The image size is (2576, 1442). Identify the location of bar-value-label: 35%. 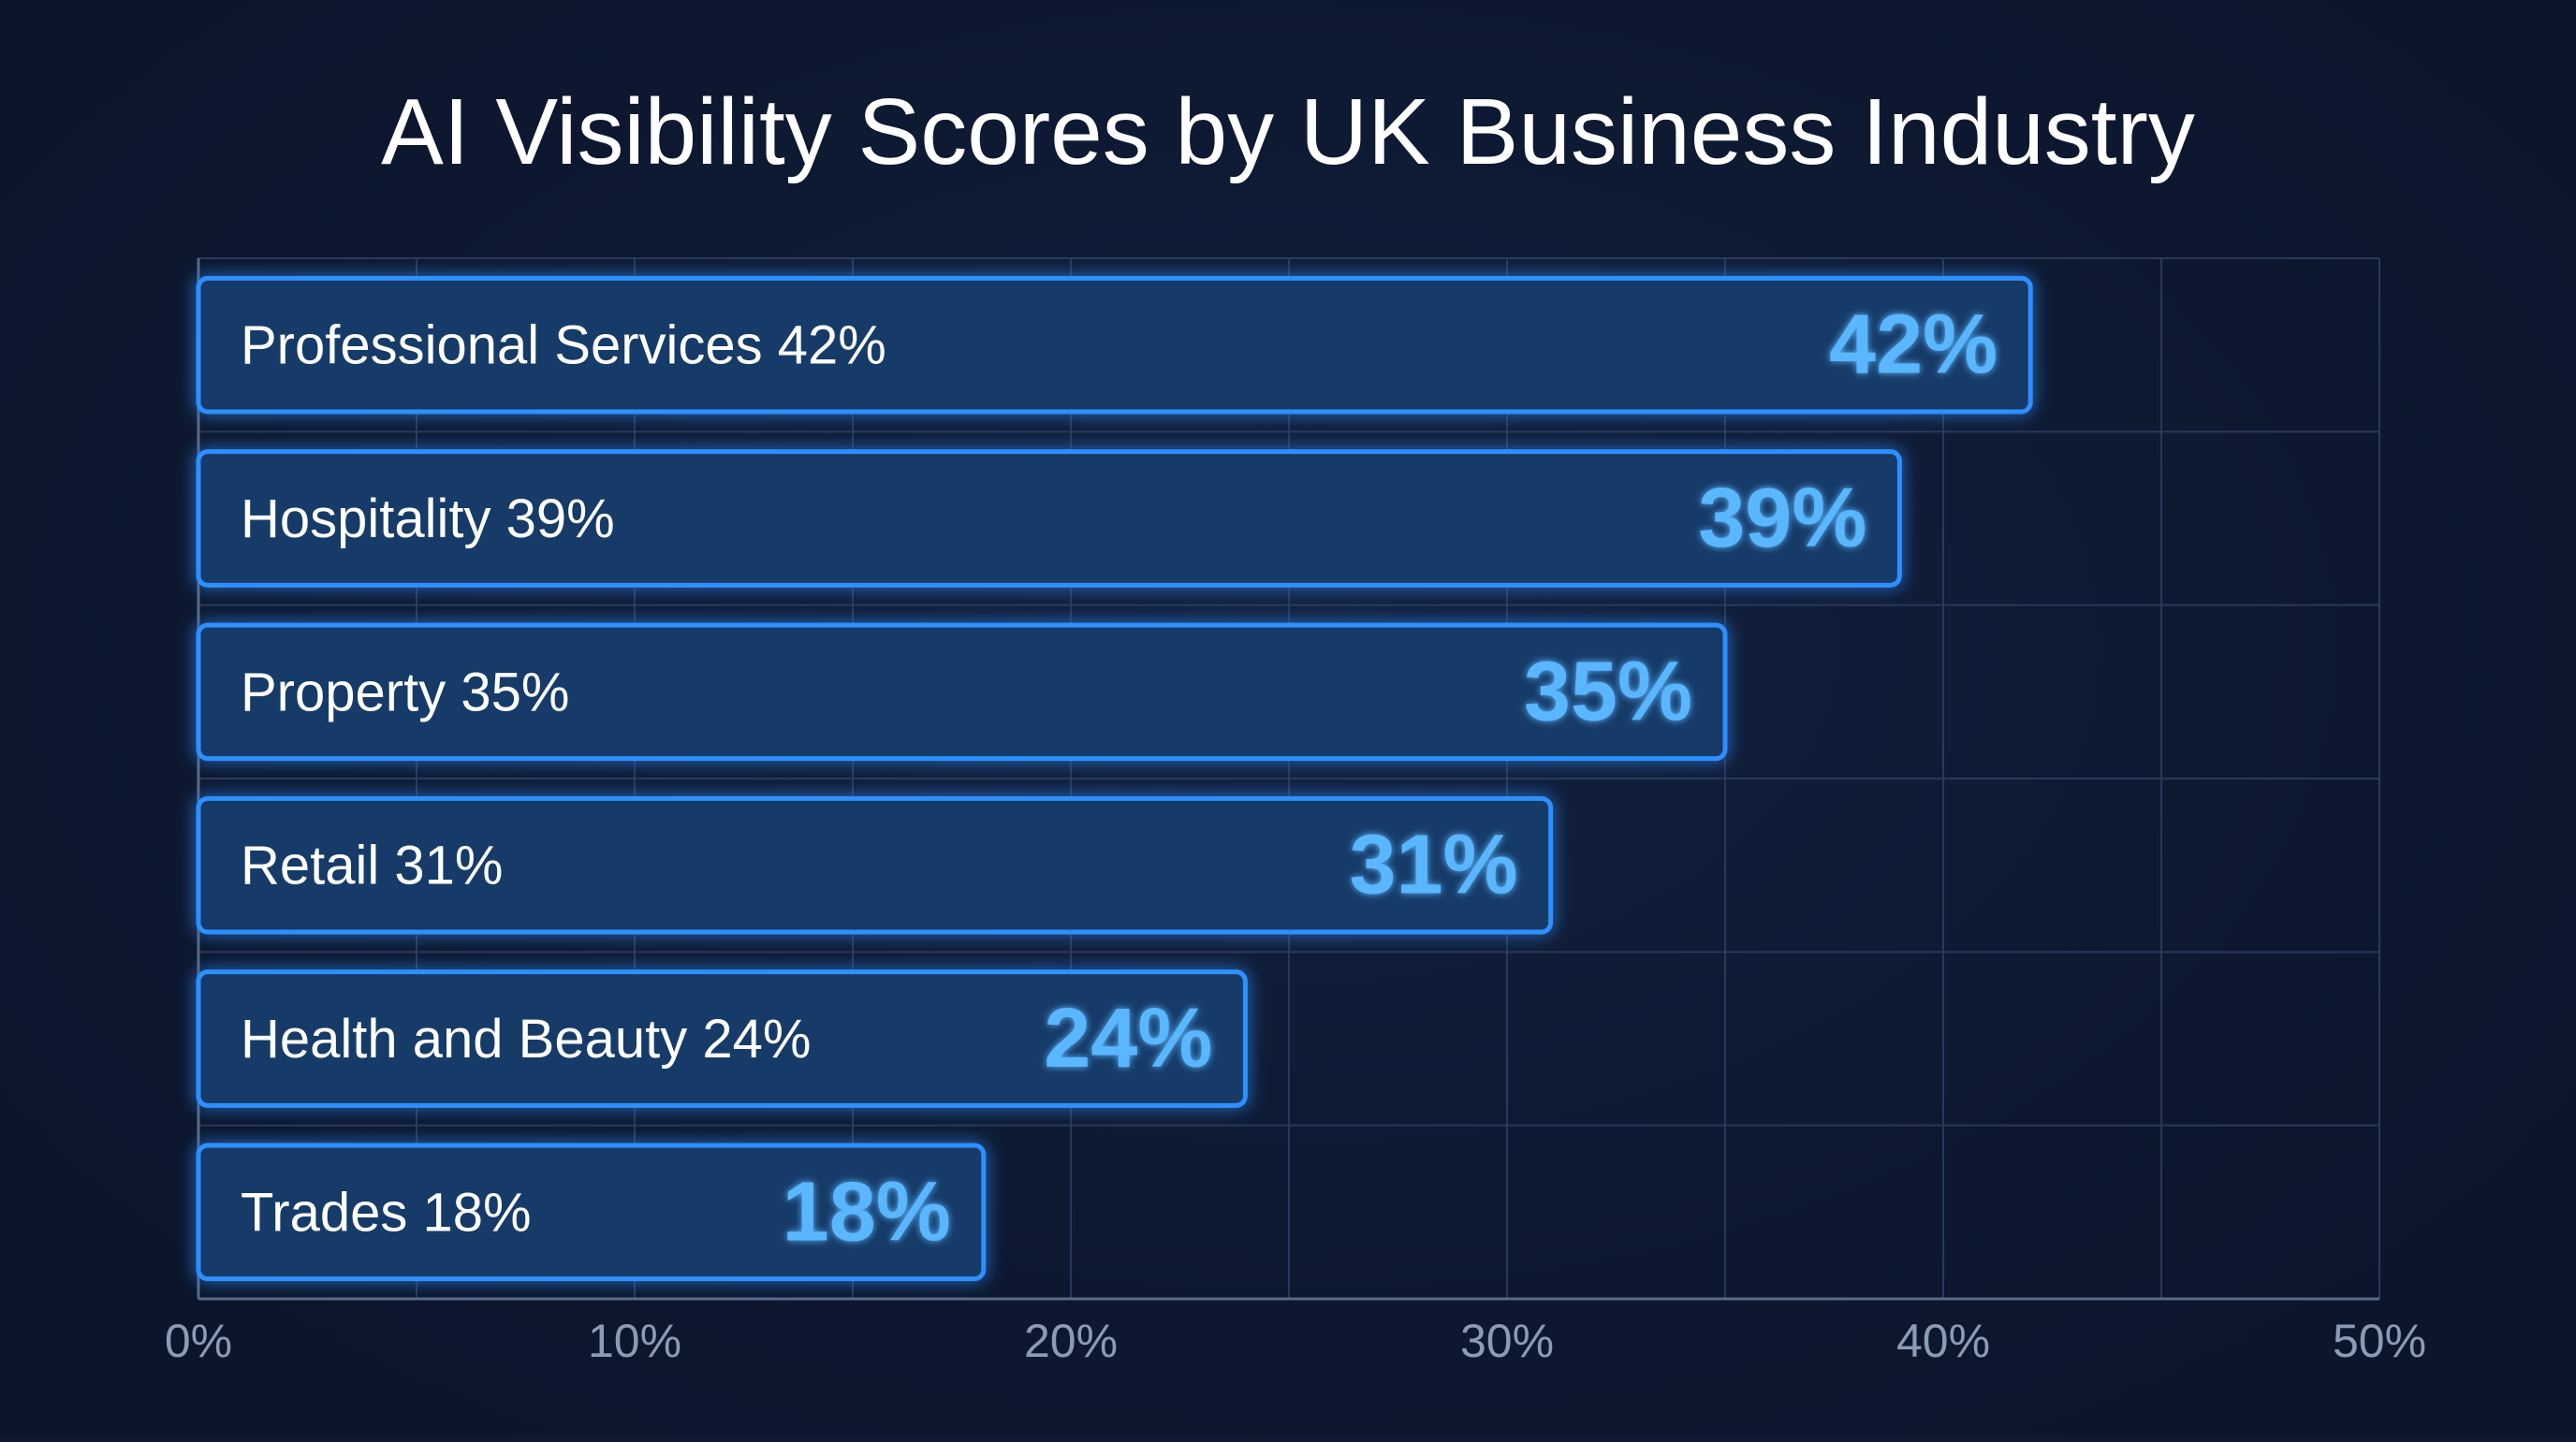
(1608, 691).